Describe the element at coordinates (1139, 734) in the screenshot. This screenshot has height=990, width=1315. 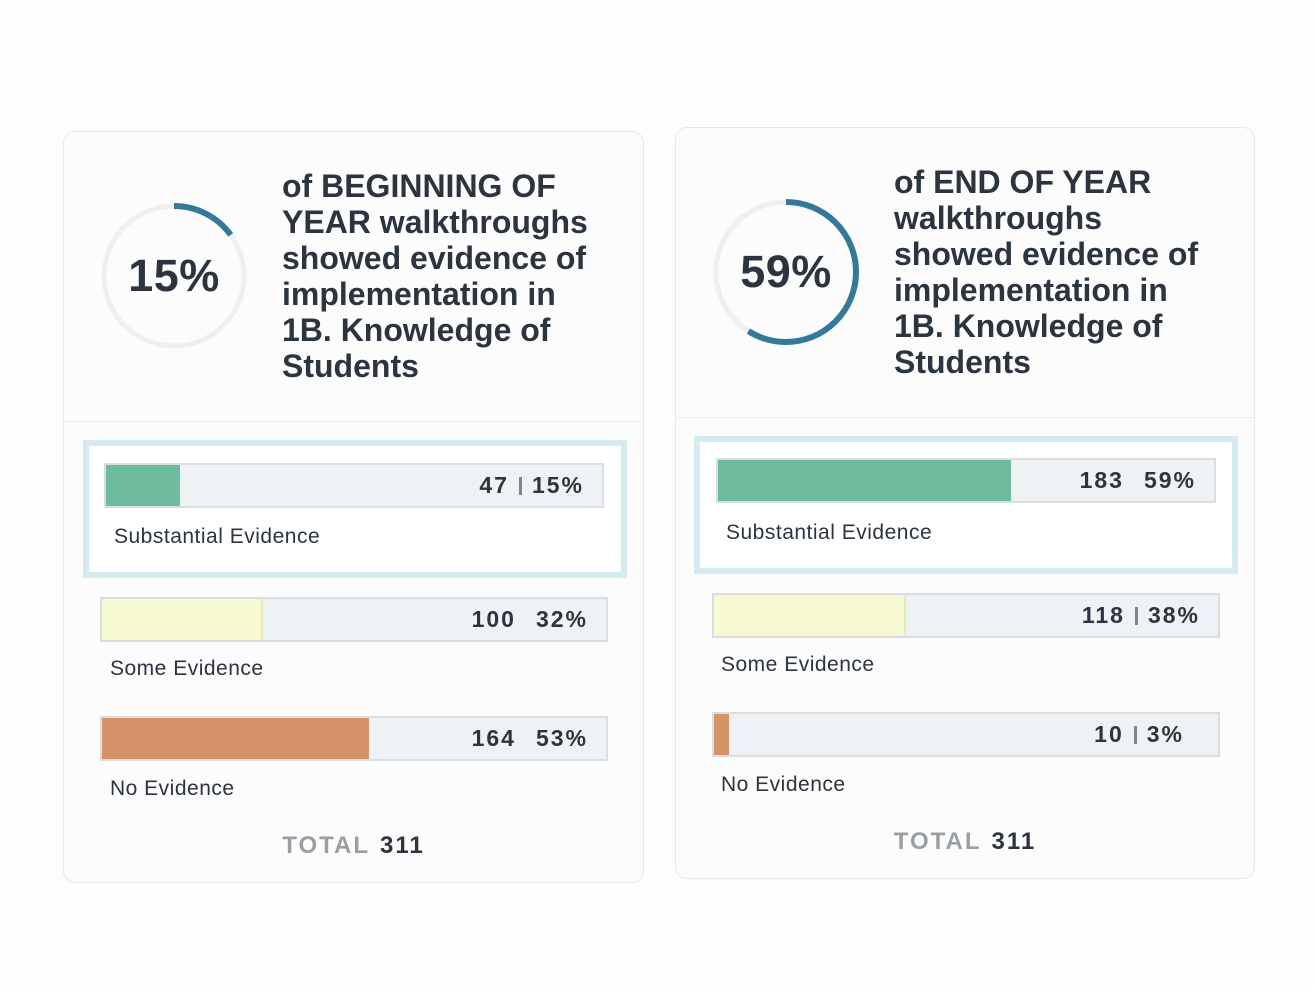
I see `bar-value-text: 10 3%` at that location.